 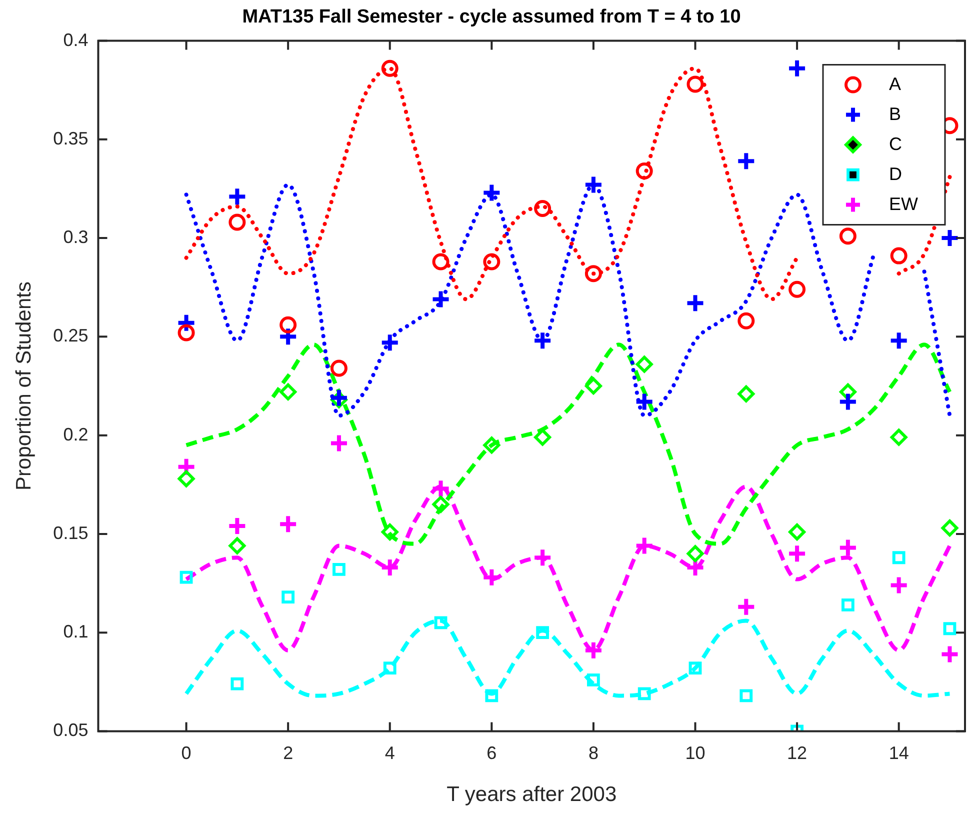 What do you see at coordinates (389, 752) in the screenshot?
I see `x-tick-label: 4` at bounding box center [389, 752].